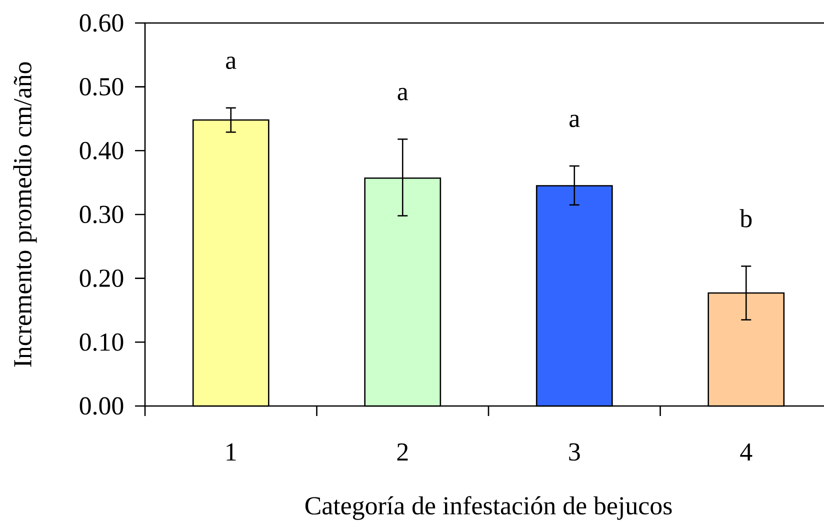 This screenshot has height=527, width=824. I want to click on x-tick-label: 1, so click(231, 452).